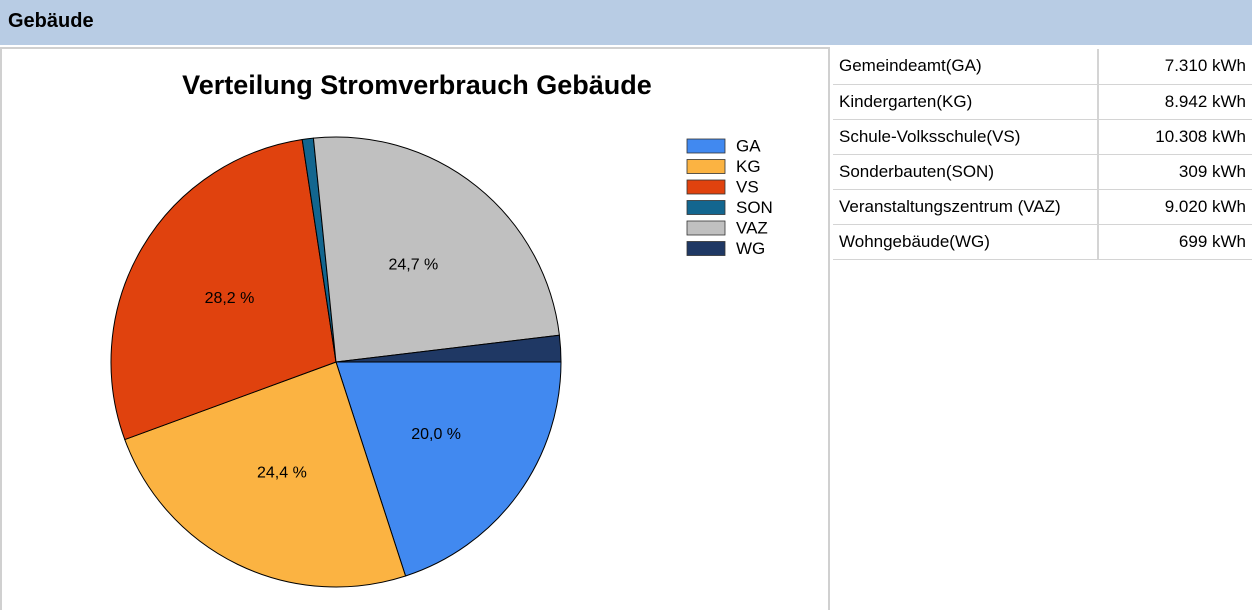 The width and height of the screenshot is (1252, 610). What do you see at coordinates (747, 186) in the screenshot?
I see `legend-label: VS` at bounding box center [747, 186].